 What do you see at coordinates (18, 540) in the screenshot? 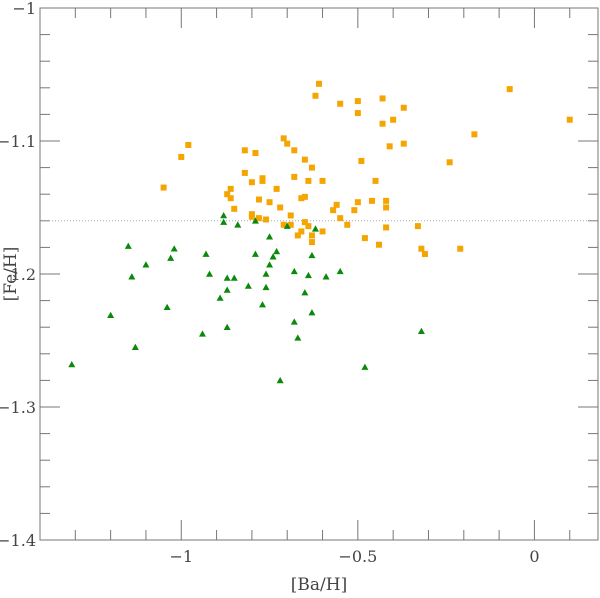
I see `y-tick-label: −1.4` at bounding box center [18, 540].